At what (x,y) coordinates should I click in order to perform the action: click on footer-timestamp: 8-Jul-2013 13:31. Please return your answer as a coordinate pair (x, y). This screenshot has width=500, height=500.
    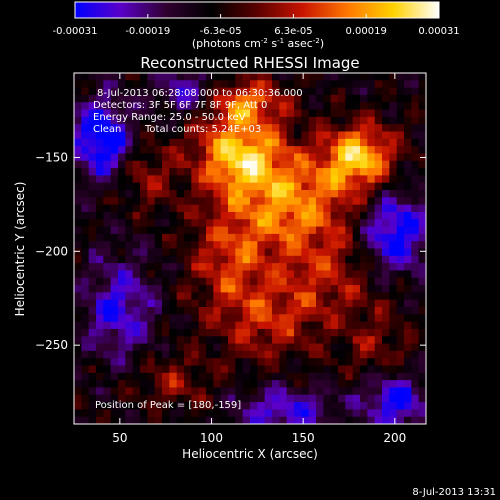
    Looking at the image, I should click on (454, 492).